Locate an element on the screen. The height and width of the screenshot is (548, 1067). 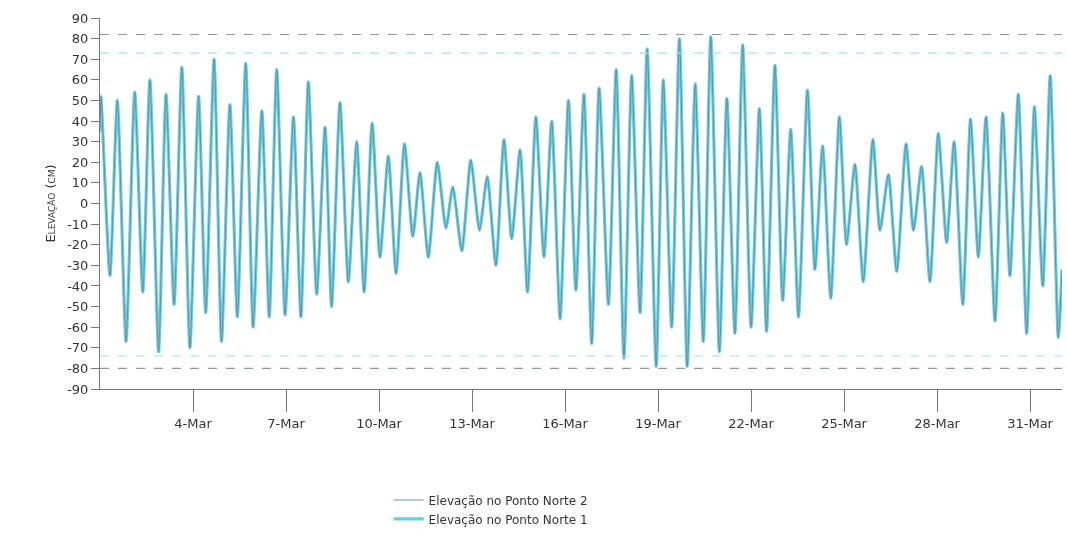
x-tick-label: 22-Mar is located at coordinates (751, 423).